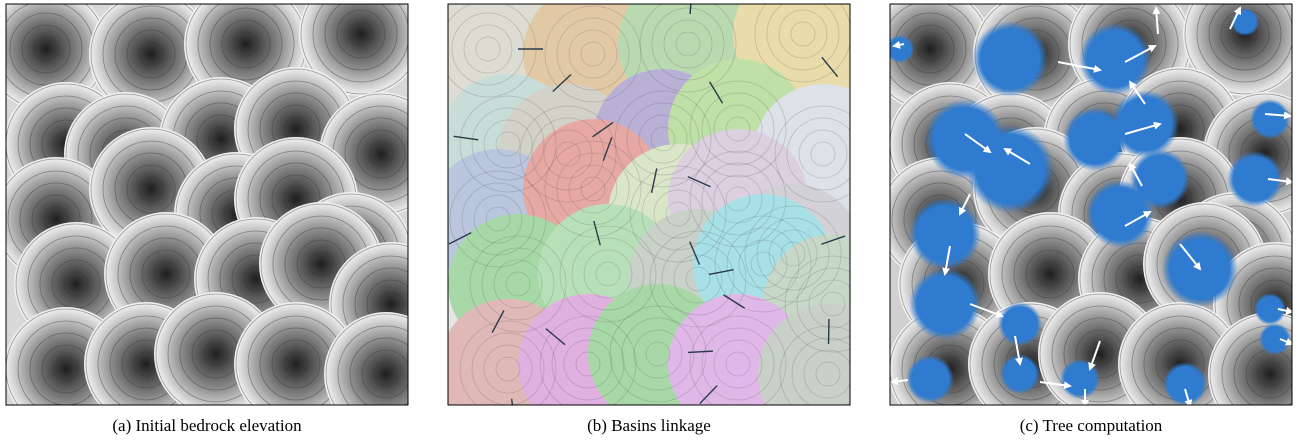 Image resolution: width=1296 pixels, height=444 pixels. Describe the element at coordinates (207, 425) in the screenshot. I see `caption: (a) Initial bedrock elevation` at that location.